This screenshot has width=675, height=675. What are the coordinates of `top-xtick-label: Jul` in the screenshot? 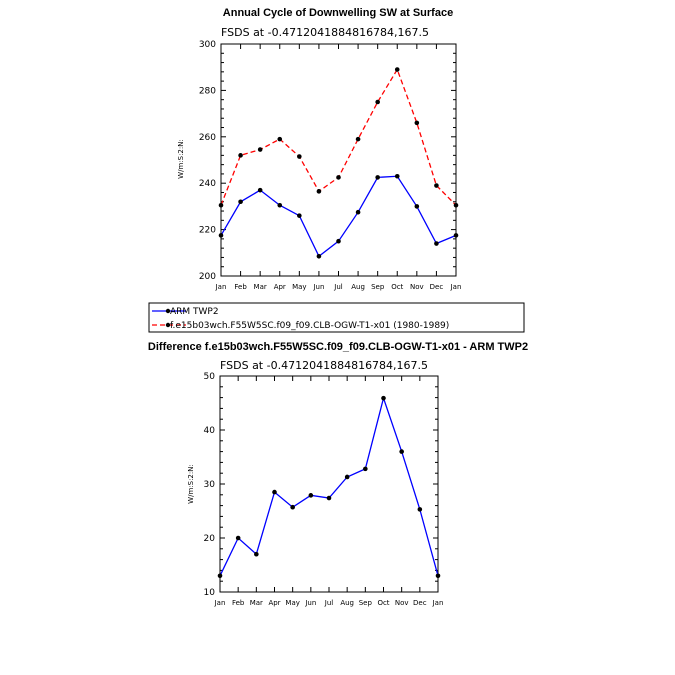 It's located at (338, 287).